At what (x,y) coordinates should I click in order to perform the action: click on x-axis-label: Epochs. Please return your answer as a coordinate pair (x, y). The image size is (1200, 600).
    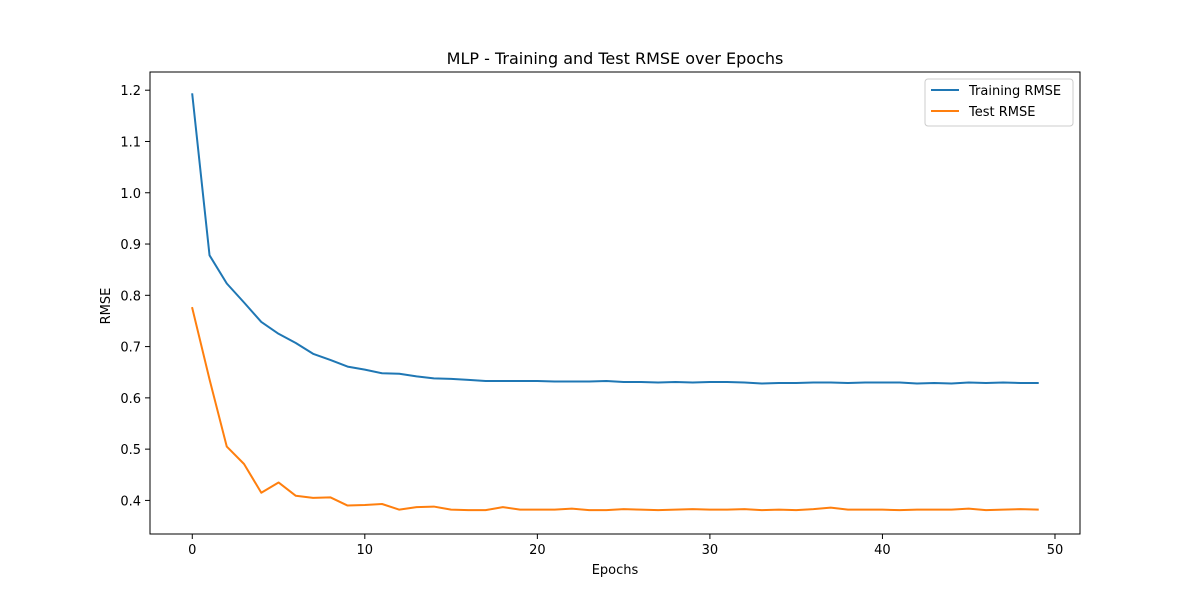
    Looking at the image, I should click on (615, 570).